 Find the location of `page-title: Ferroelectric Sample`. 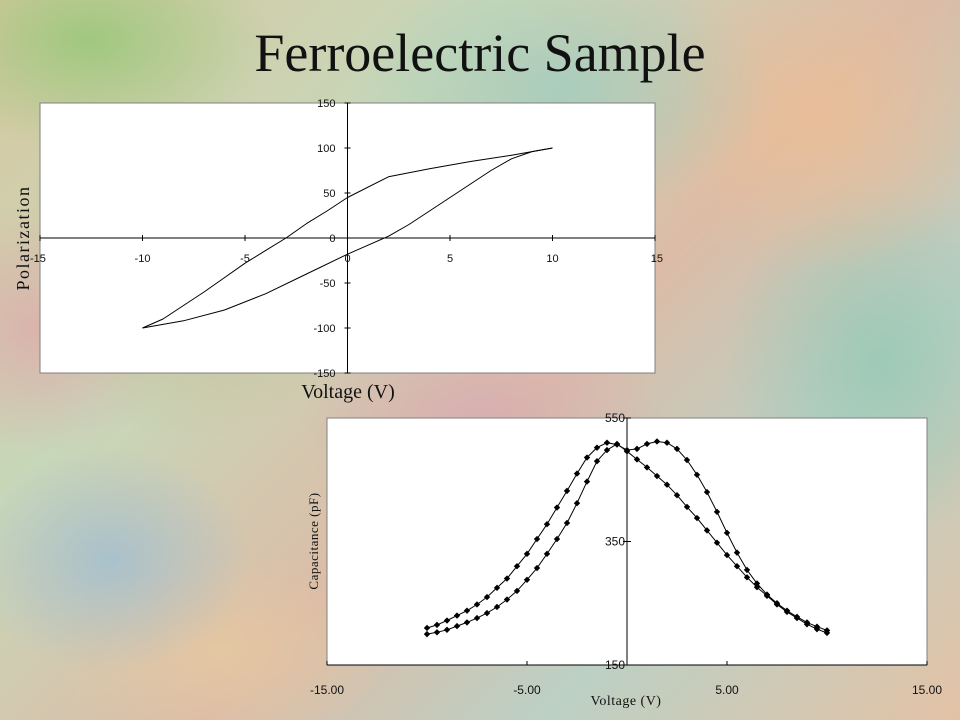

page-title: Ferroelectric Sample is located at coordinates (480, 53).